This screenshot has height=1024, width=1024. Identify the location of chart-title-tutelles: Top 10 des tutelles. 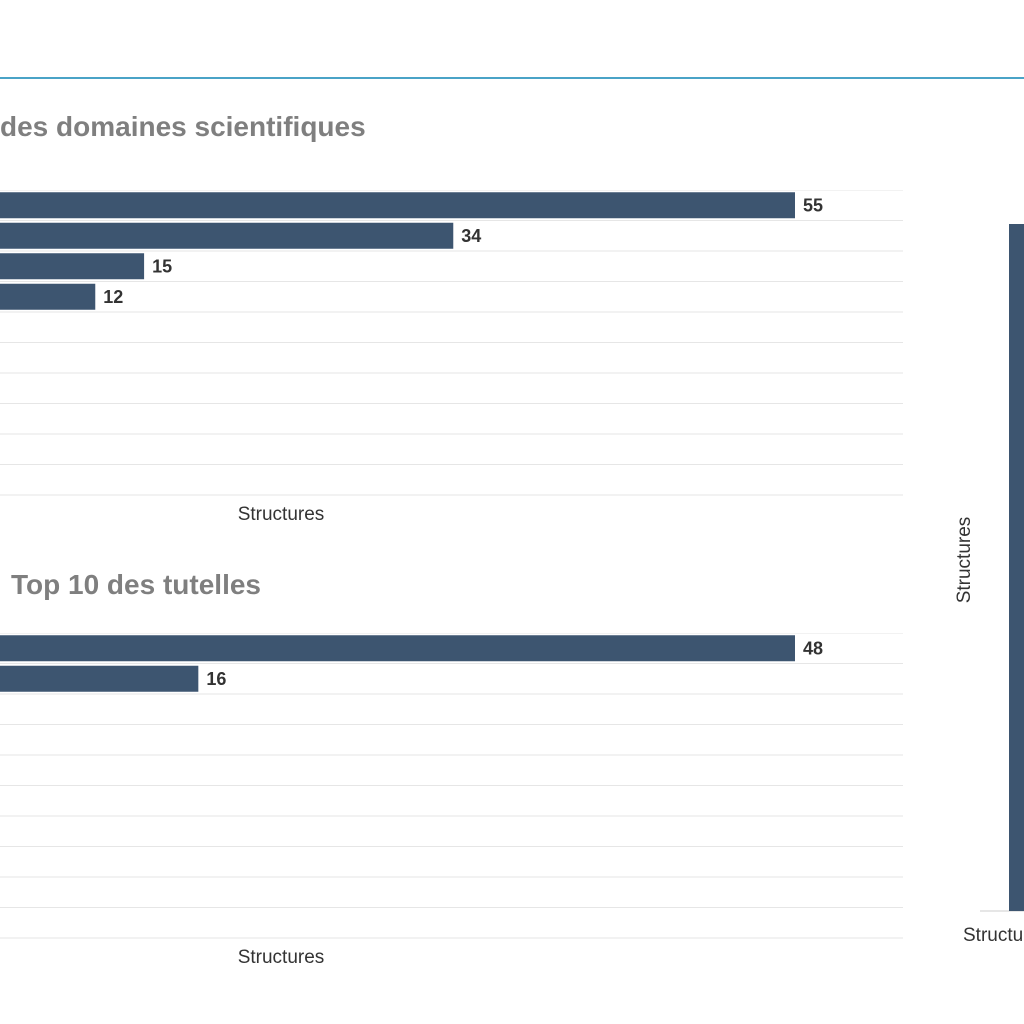
(136, 584).